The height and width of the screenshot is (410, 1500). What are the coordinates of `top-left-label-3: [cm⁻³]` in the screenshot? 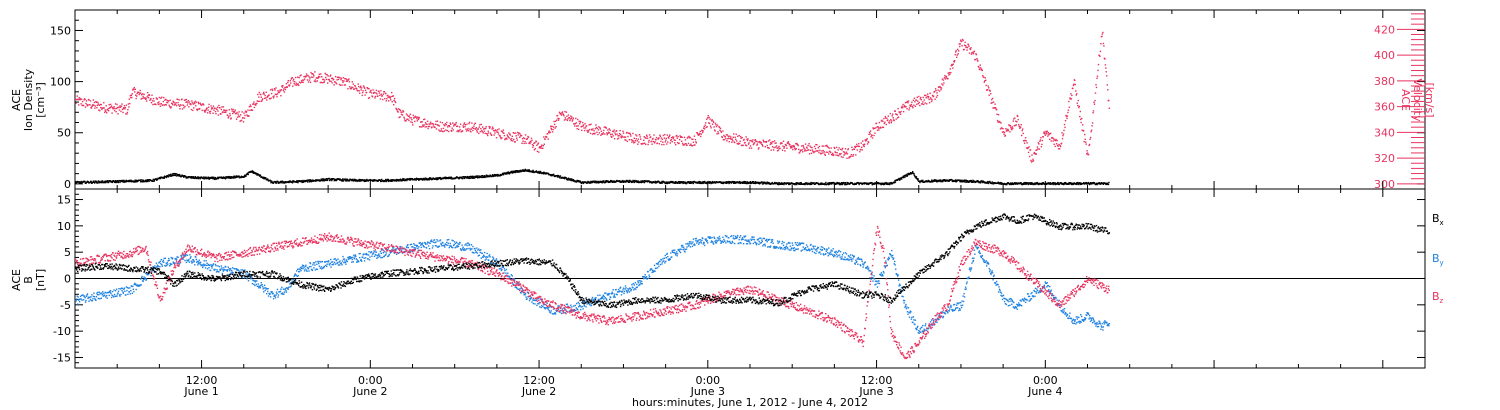 It's located at (40, 100).